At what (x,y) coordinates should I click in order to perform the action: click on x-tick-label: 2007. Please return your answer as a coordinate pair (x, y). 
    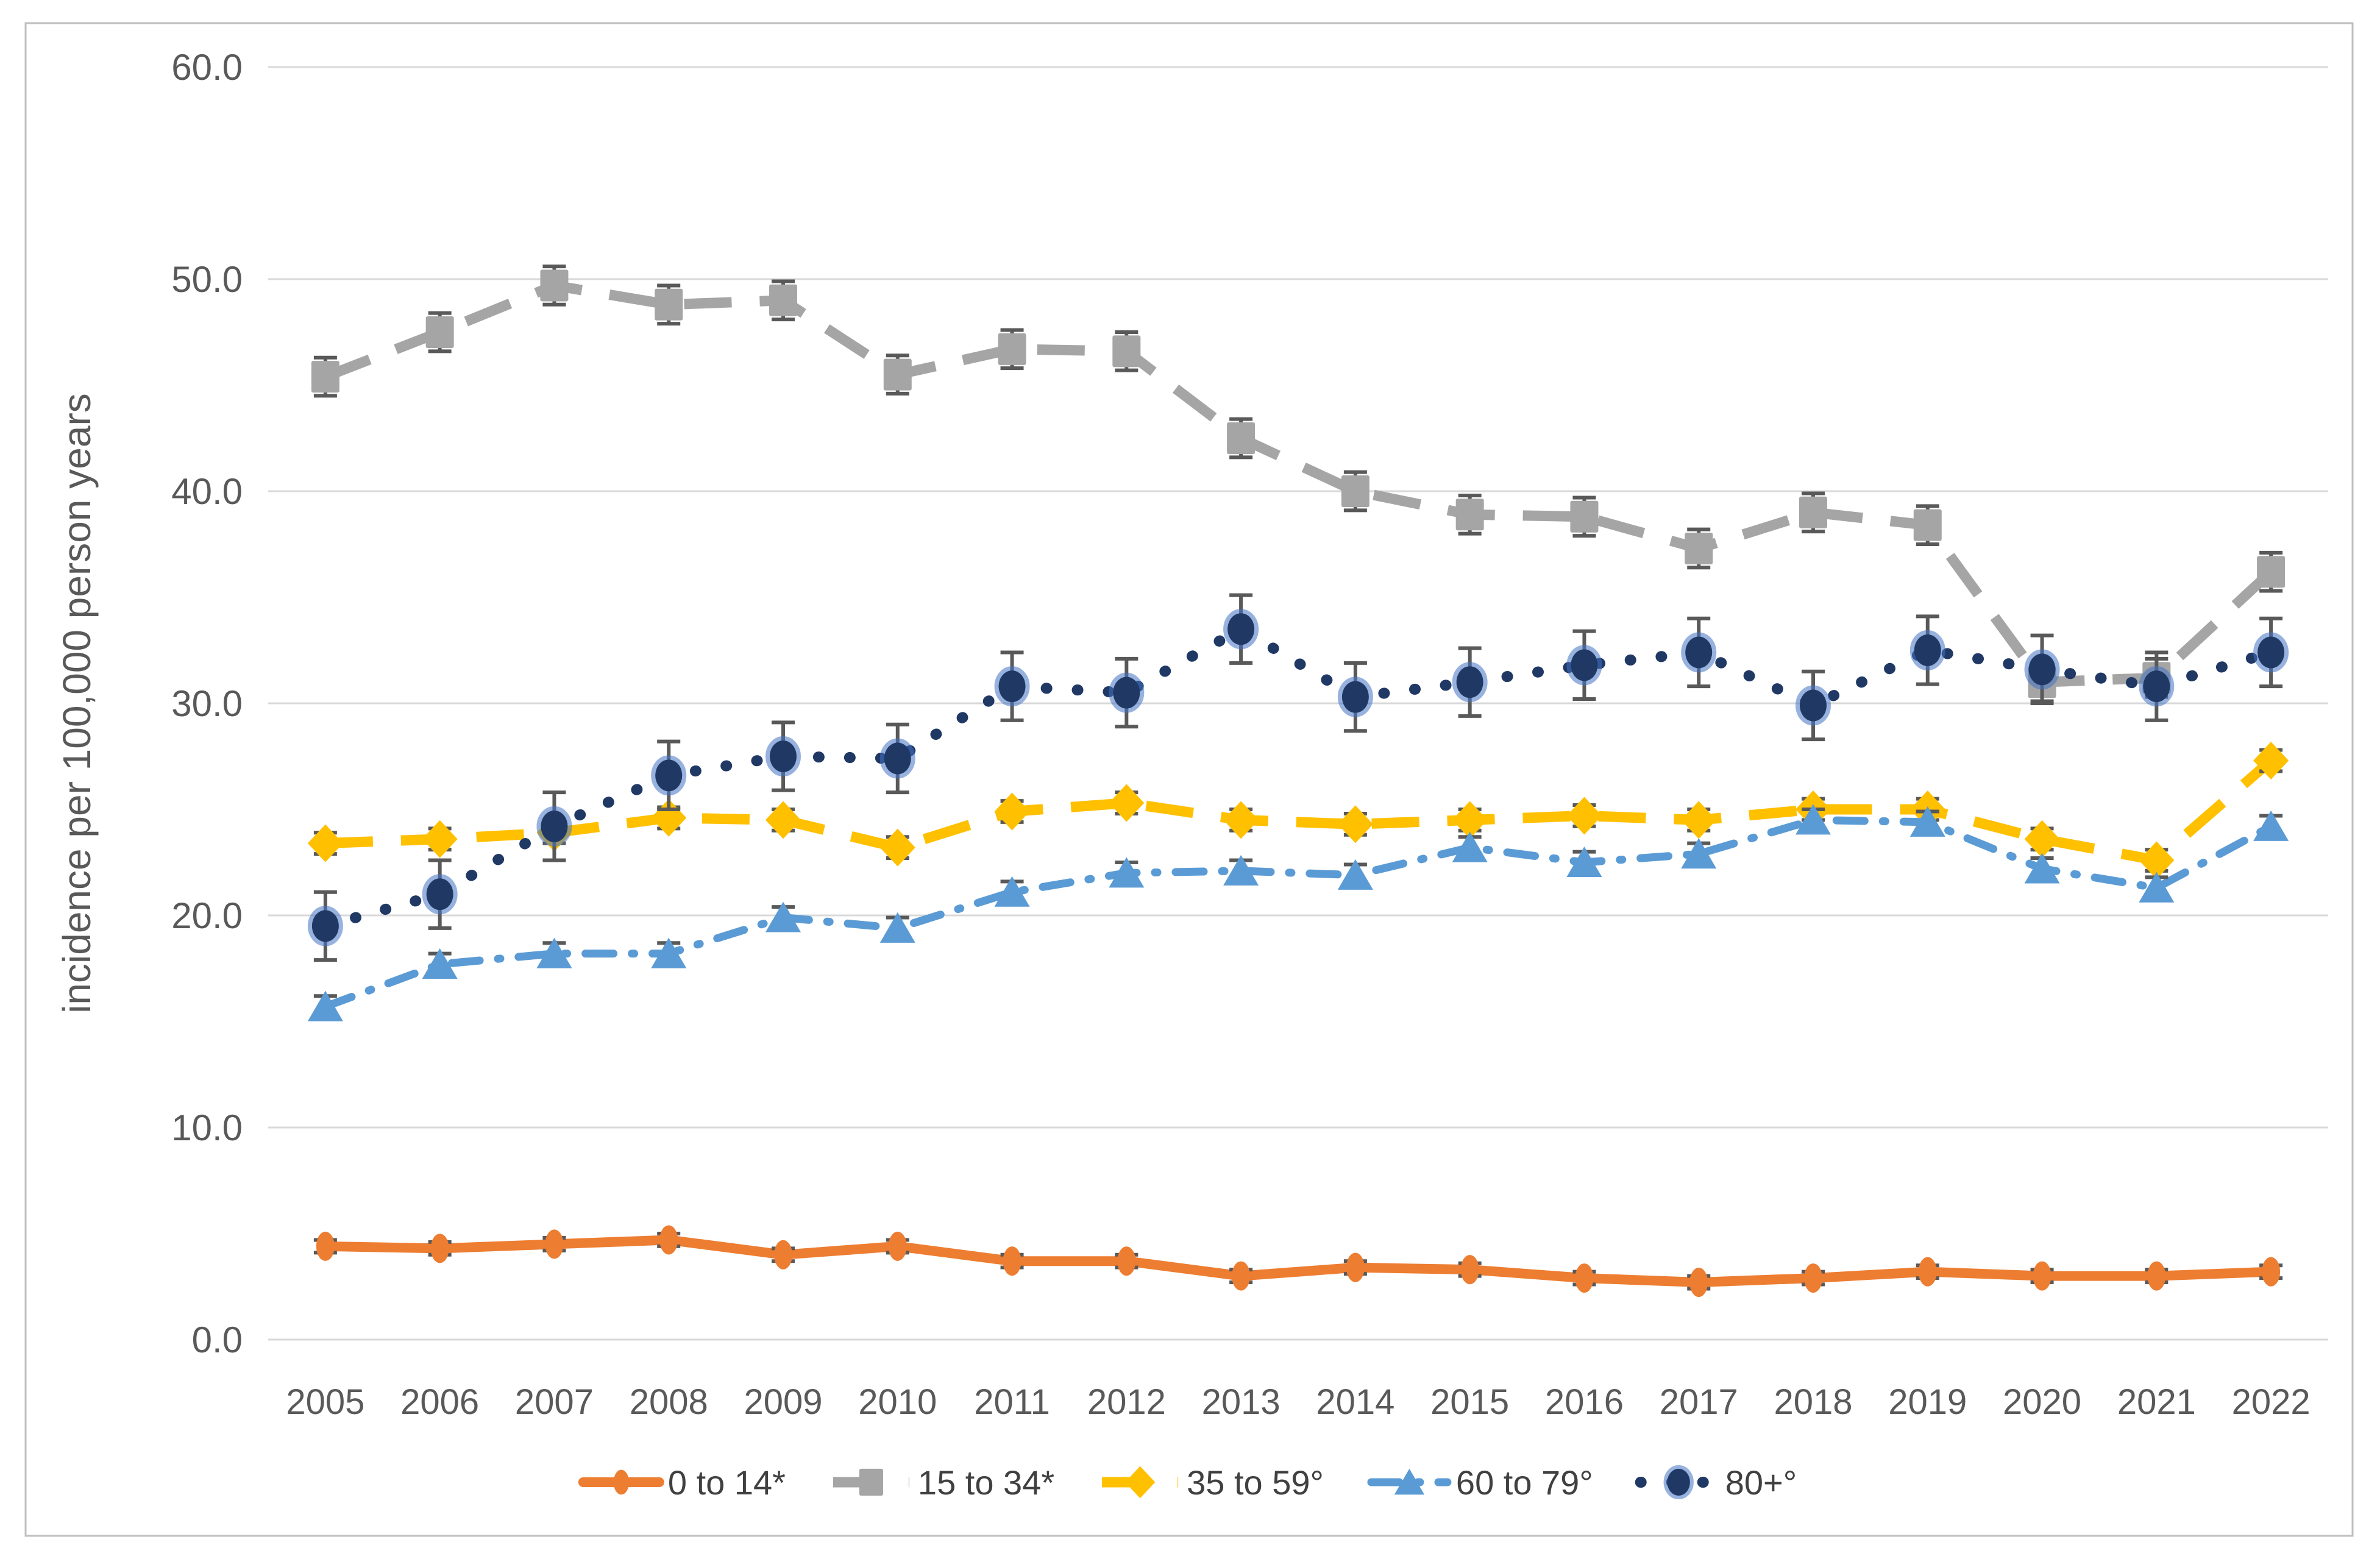
    Looking at the image, I should click on (554, 1402).